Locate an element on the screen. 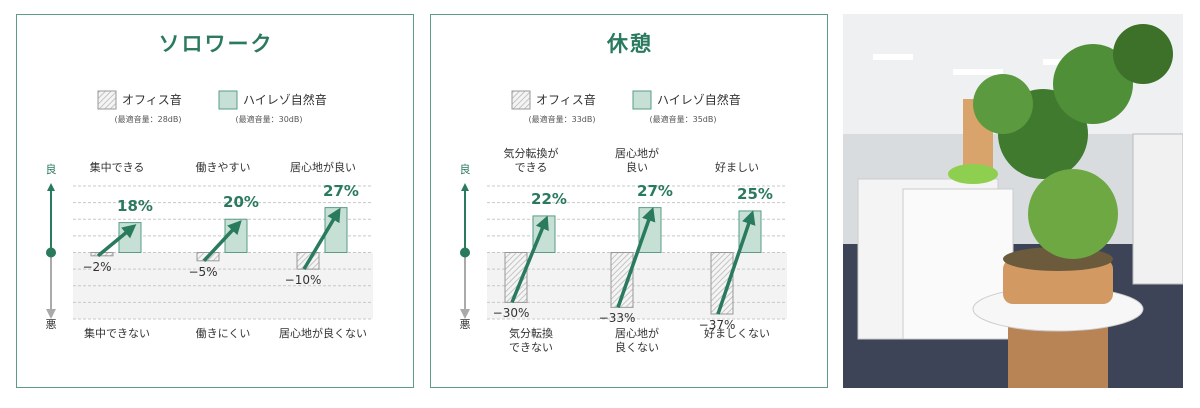 This screenshot has width=1200, height=408. value-label: 22% is located at coordinates (549, 198).